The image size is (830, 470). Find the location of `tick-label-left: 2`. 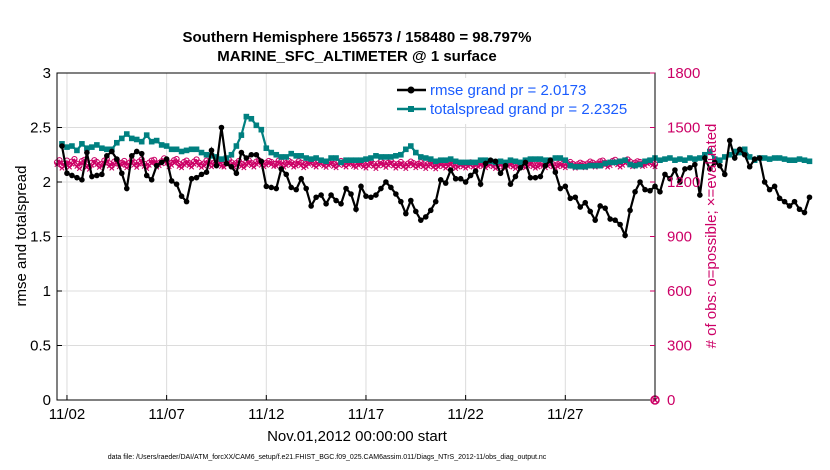

tick-label-left: 2 is located at coordinates (47, 182).